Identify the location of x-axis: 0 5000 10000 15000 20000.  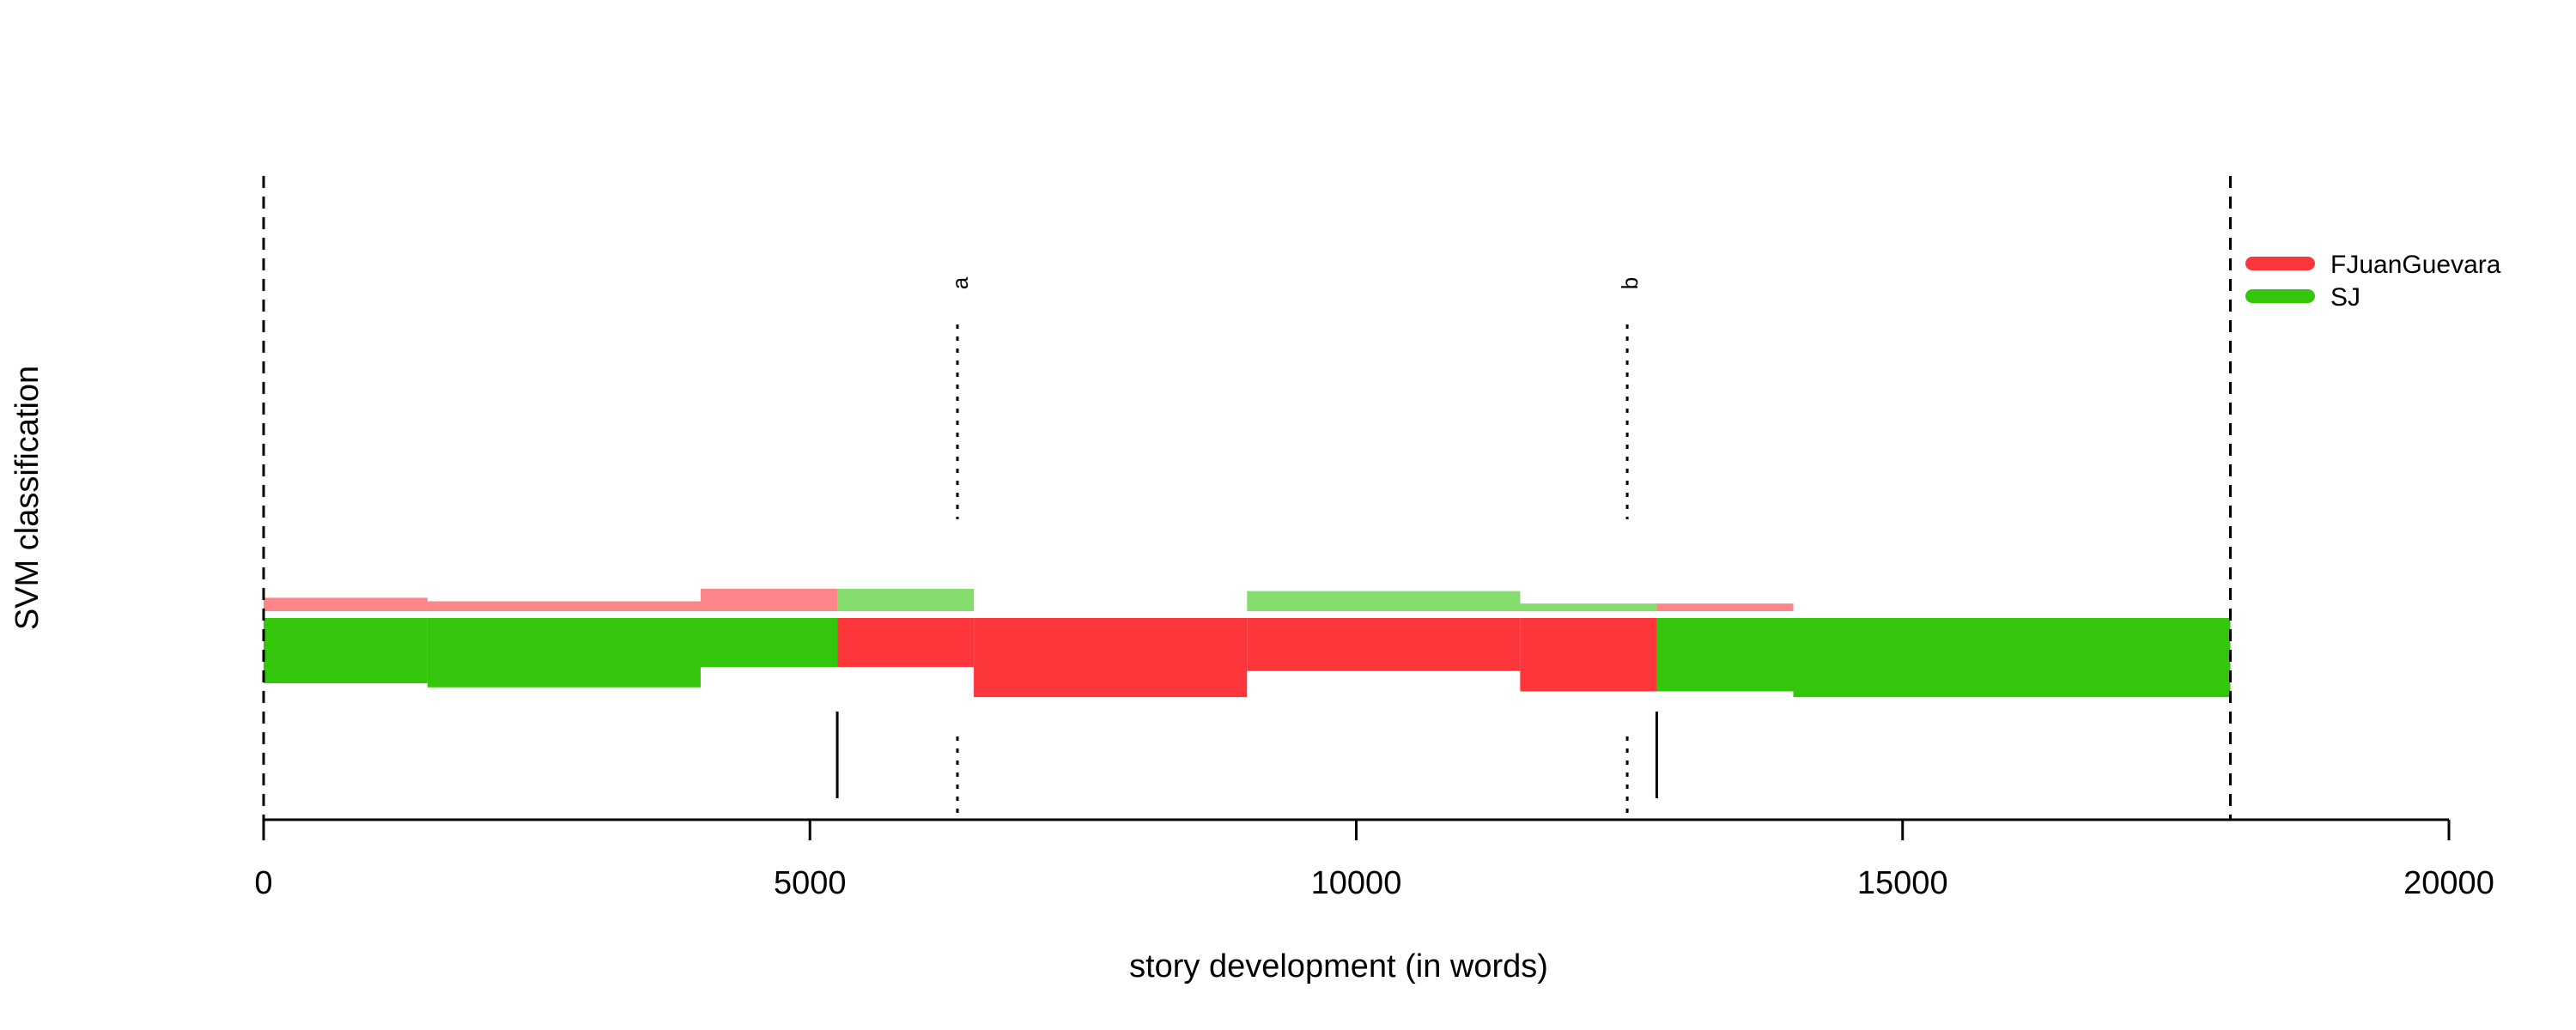
(1374, 859).